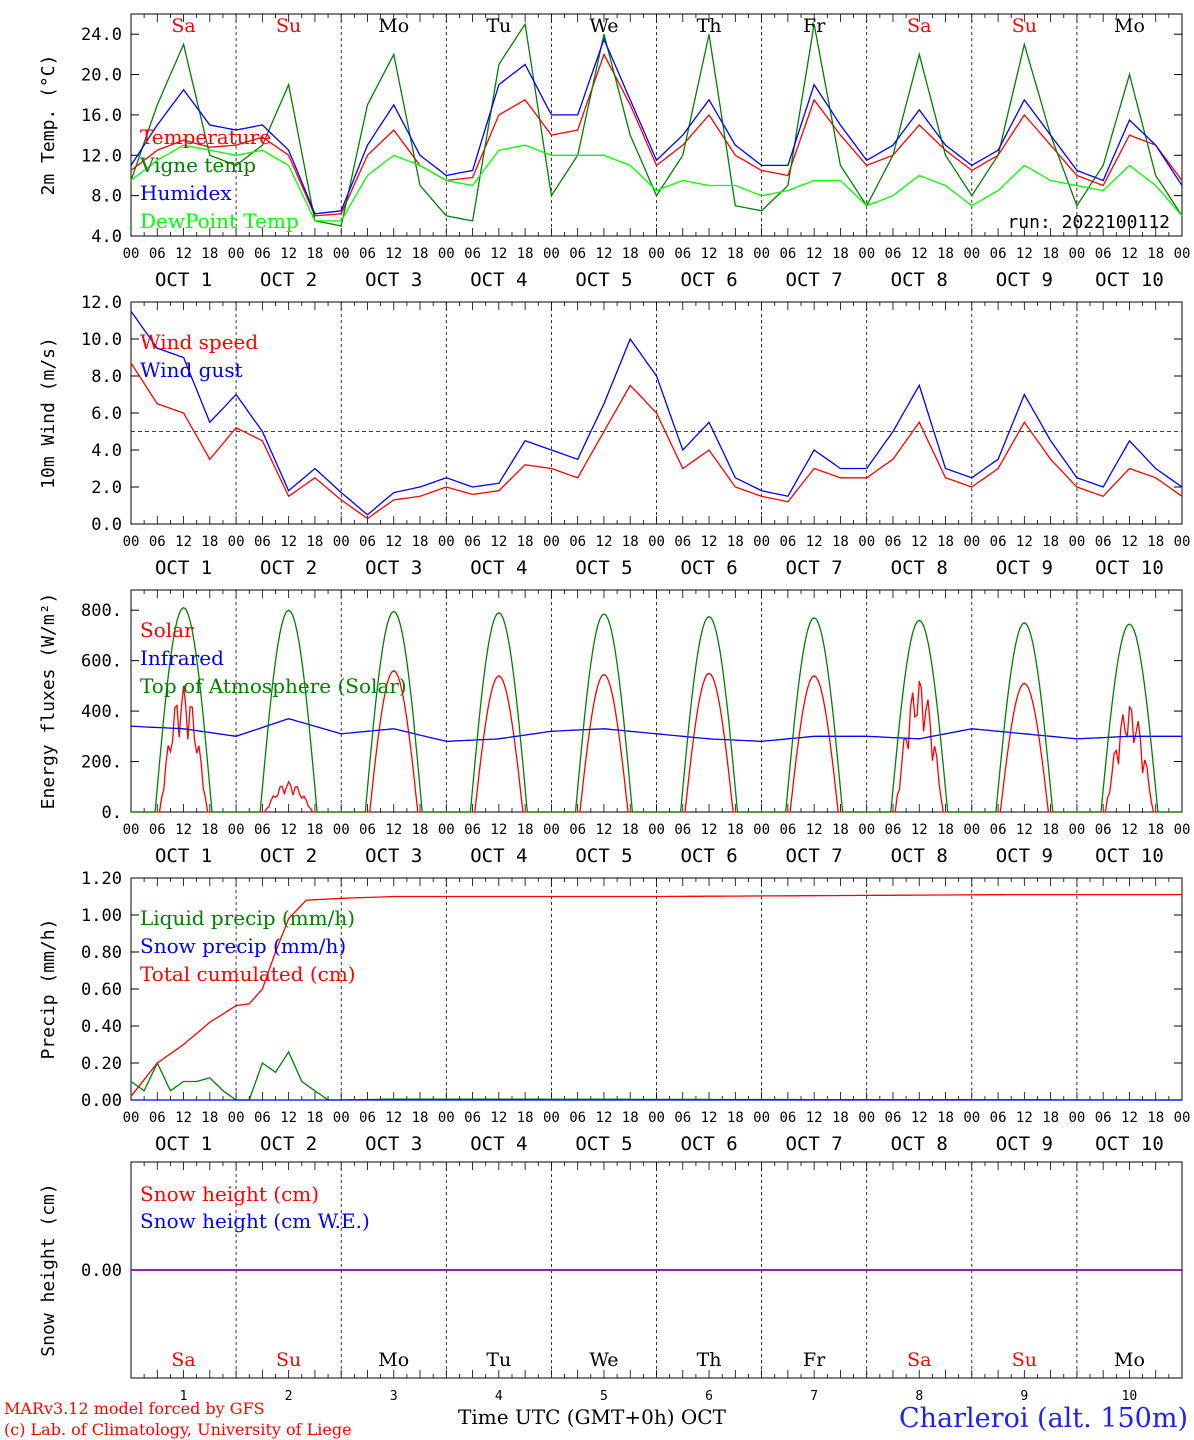 The image size is (1194, 1440). I want to click on legend-entry: Snow precip (mm/h), so click(243, 946).